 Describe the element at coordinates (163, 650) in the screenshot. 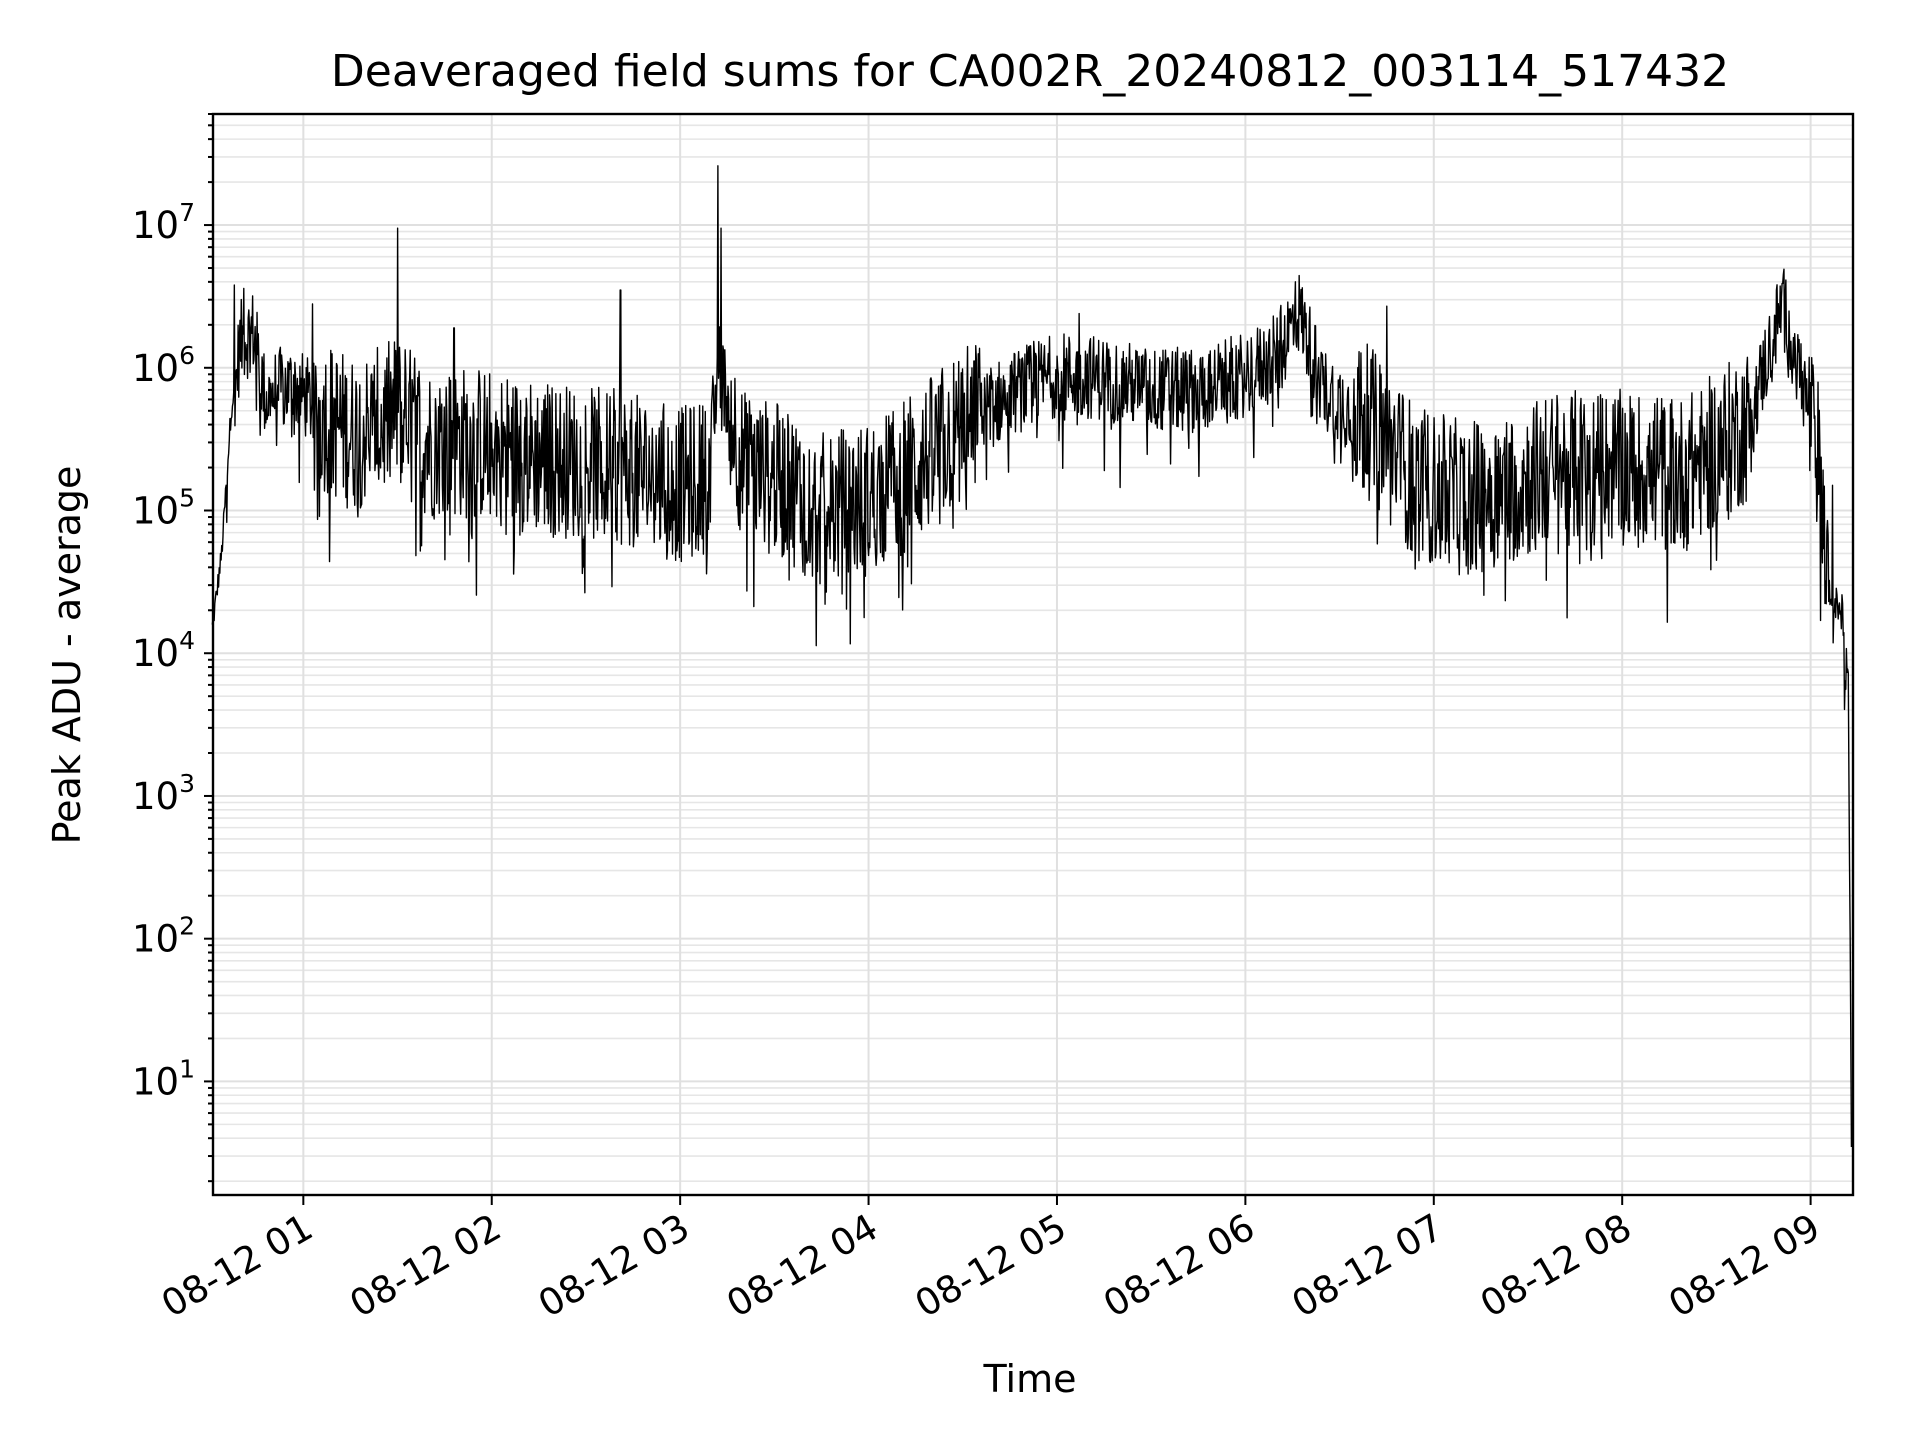

I see `y-tick-label: 10⁴` at that location.